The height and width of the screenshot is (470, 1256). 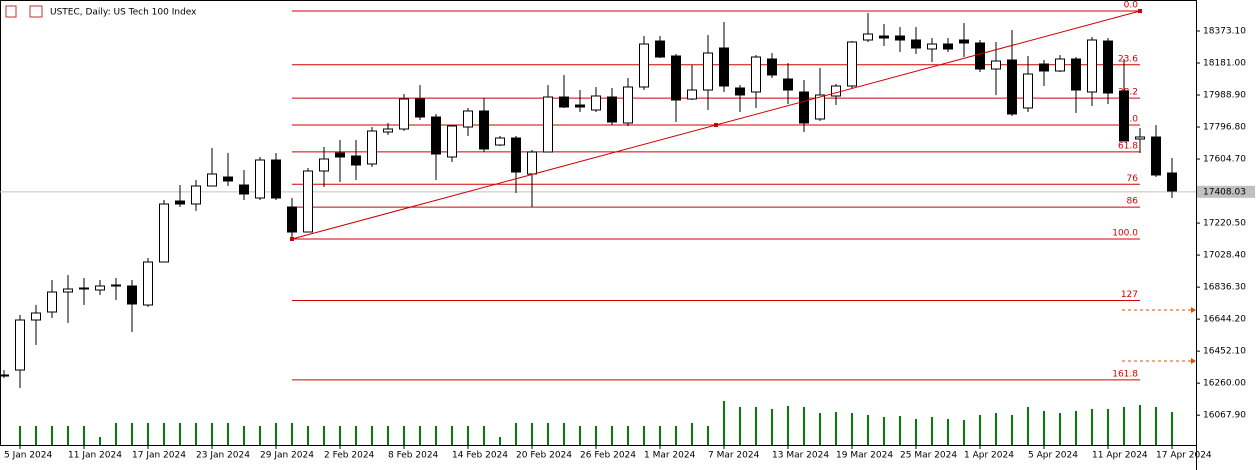 What do you see at coordinates (989, 456) in the screenshot?
I see `x-tick-label: 1 Apr 2024` at bounding box center [989, 456].